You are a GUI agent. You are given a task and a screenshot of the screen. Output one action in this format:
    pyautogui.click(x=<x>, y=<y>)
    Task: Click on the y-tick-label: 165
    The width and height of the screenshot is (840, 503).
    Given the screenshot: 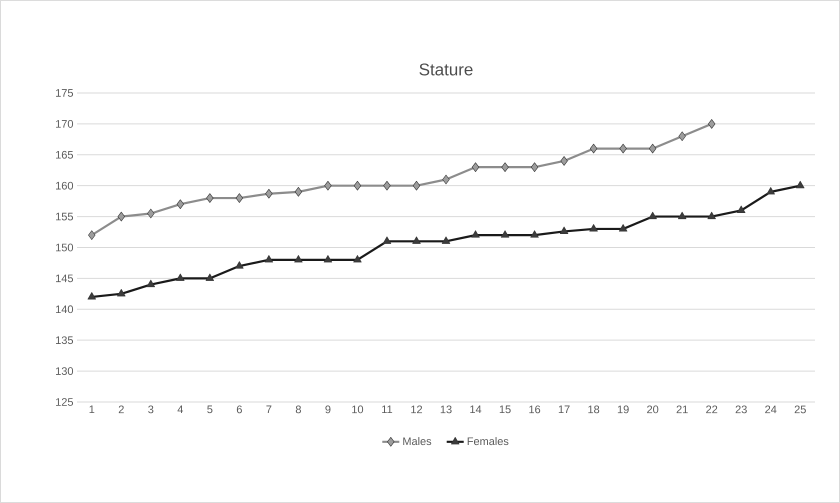 What is the action you would take?
    pyautogui.click(x=65, y=154)
    